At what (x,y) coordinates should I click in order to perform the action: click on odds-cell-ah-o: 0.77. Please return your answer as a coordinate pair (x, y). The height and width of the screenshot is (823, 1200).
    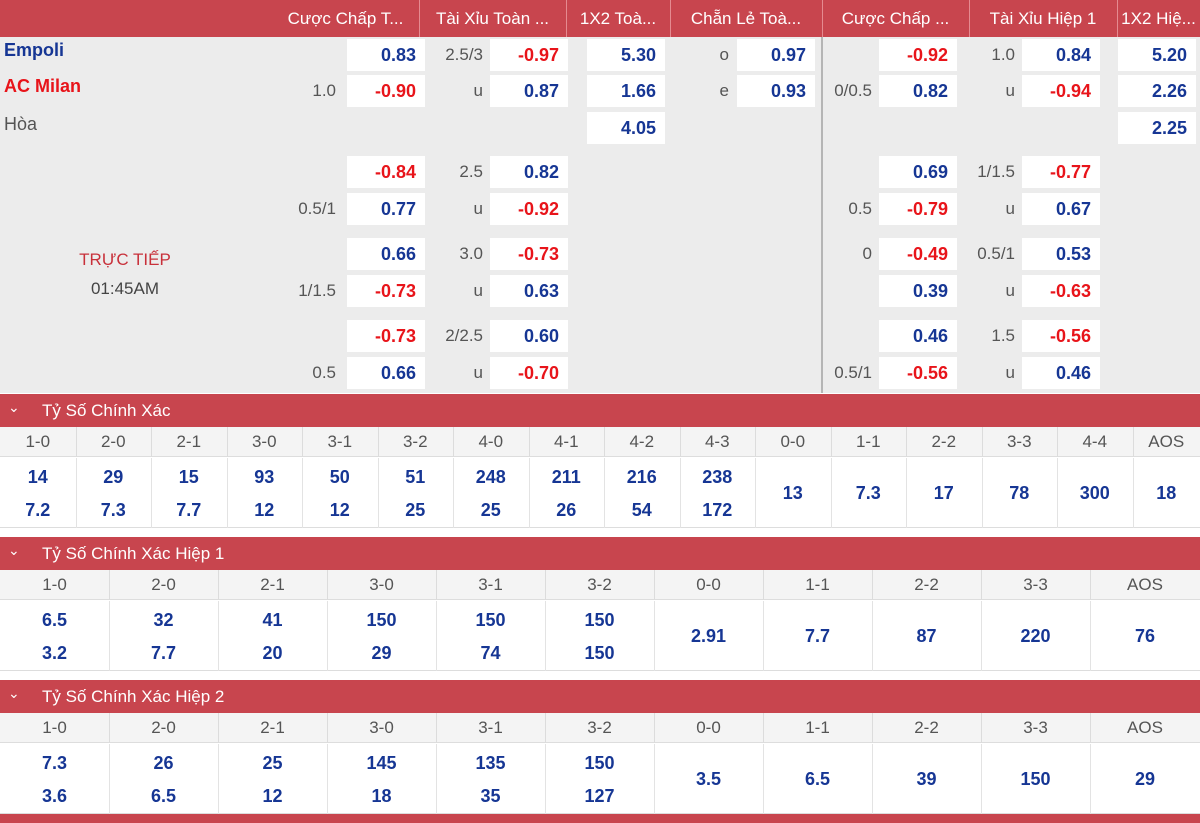
    Looking at the image, I should click on (386, 209).